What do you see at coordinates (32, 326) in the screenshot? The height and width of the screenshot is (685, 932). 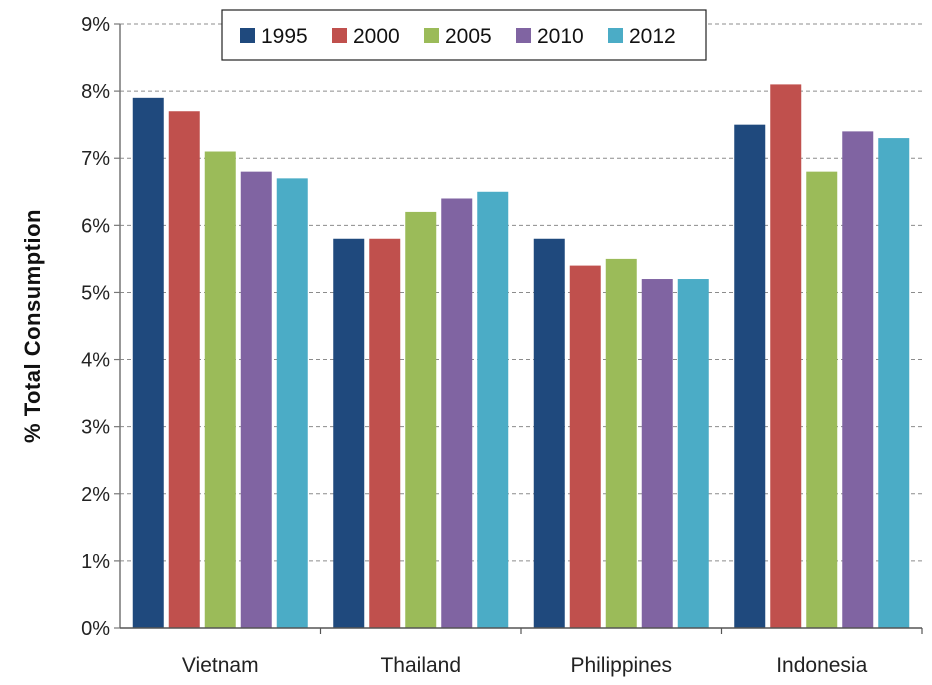 I see `y-axis-title: % Total Consumption` at bounding box center [32, 326].